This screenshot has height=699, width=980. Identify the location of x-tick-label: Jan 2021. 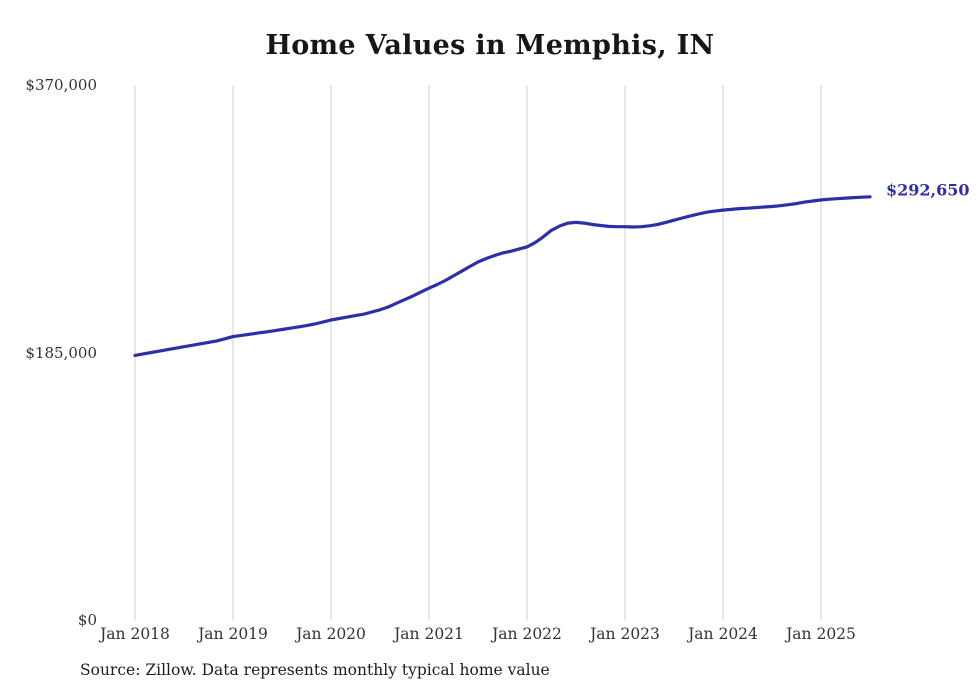
(429, 634).